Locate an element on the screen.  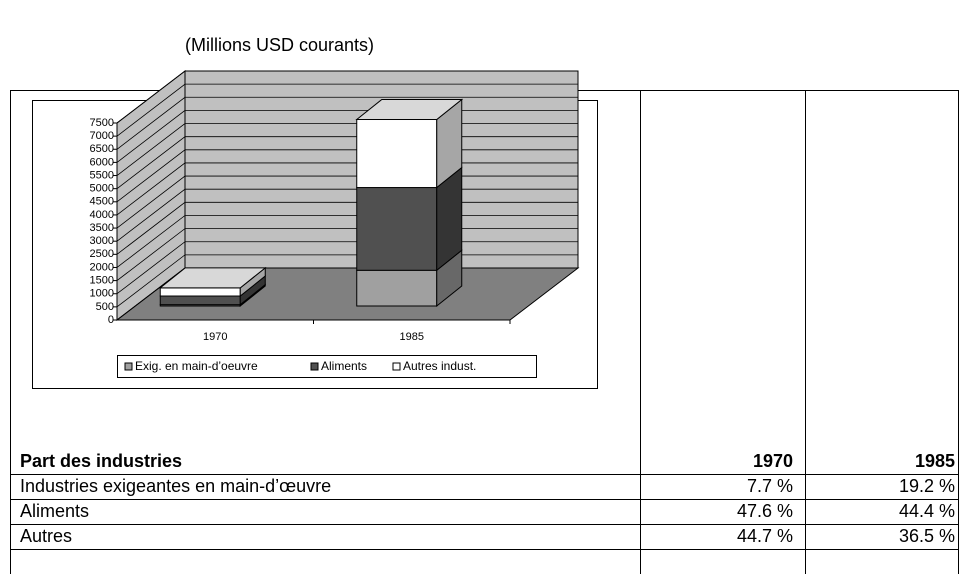
table-header-cell: 1985 is located at coordinates (935, 461).